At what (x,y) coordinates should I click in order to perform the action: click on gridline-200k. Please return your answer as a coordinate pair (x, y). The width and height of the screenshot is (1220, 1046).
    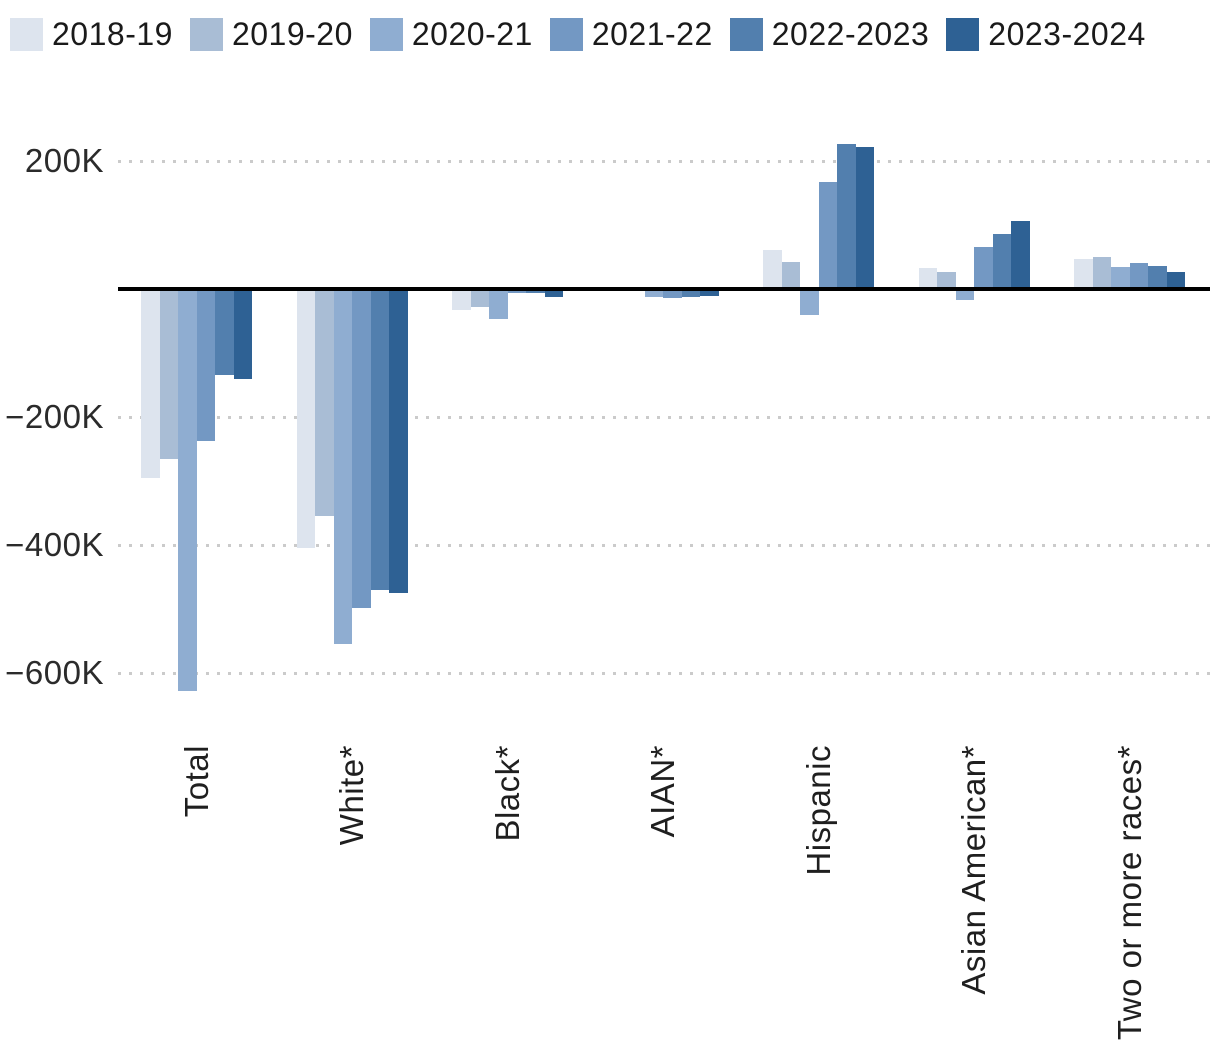
    Looking at the image, I should click on (664, 161).